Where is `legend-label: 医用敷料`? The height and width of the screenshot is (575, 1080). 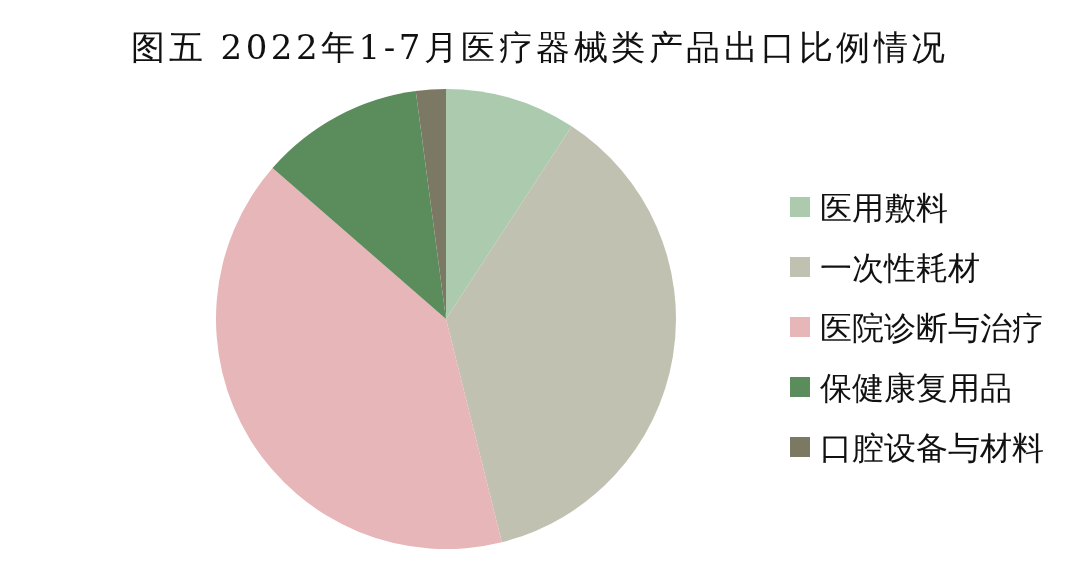 legend-label: 医用敷料 is located at coordinates (884, 208).